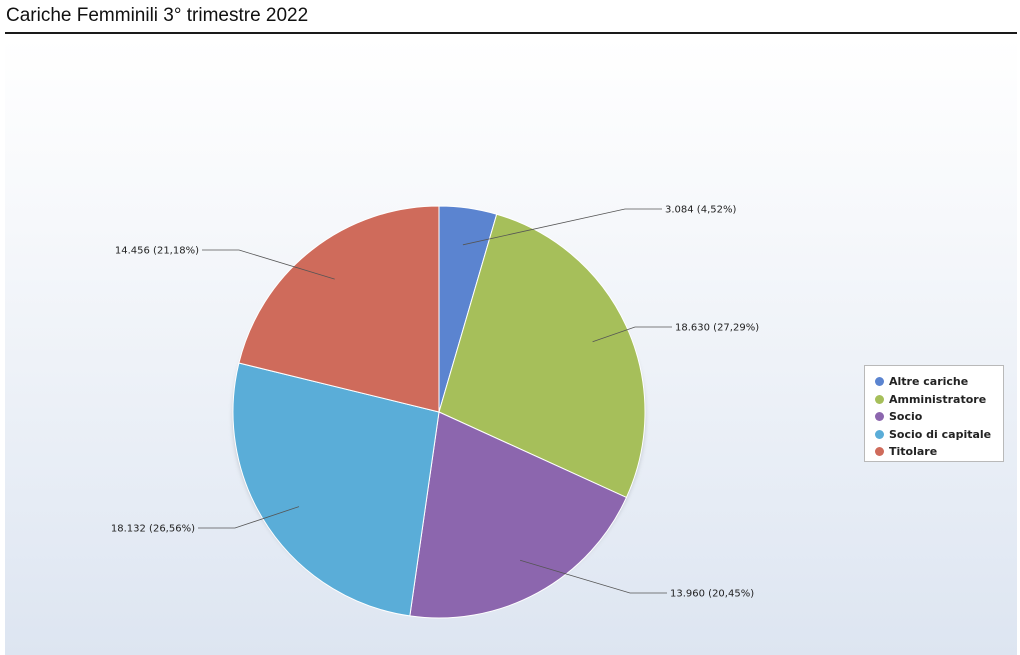 The image size is (1020, 655). Describe the element at coordinates (157, 15) in the screenshot. I see `page-title: Cariche Femminili 3° trimestre 2022` at that location.